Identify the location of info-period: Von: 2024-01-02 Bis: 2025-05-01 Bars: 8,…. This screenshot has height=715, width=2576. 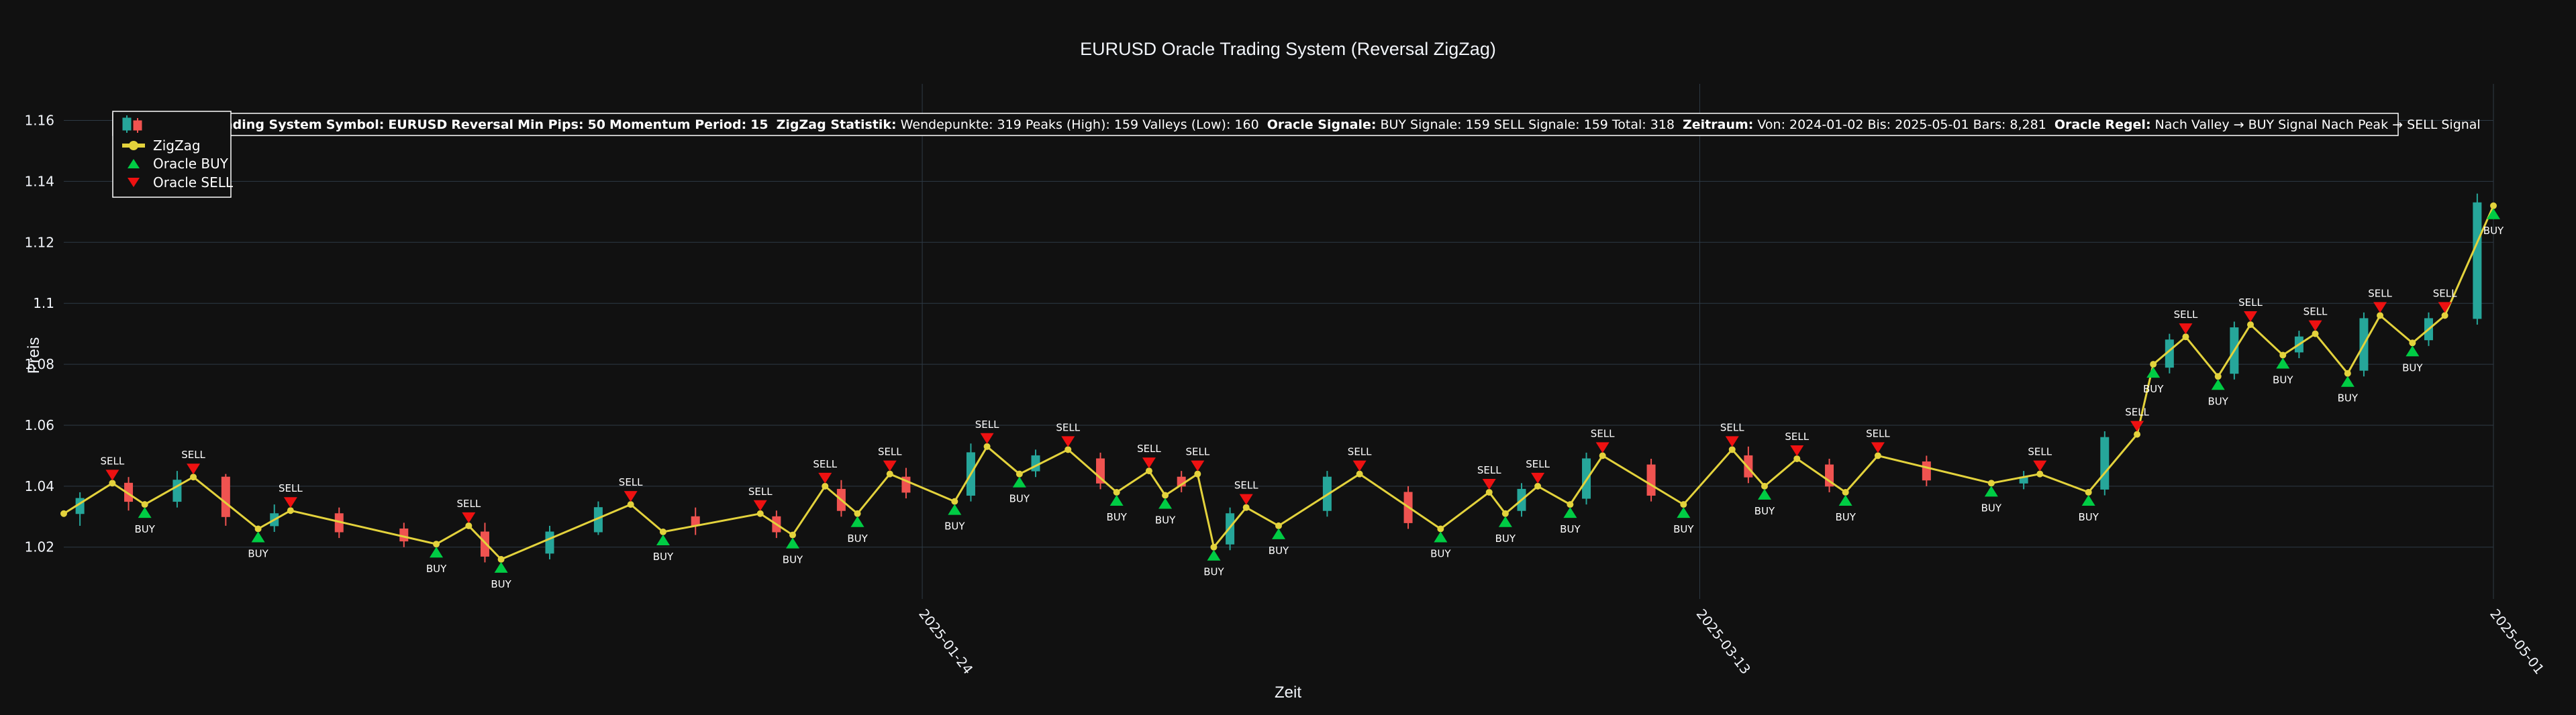
(1901, 125).